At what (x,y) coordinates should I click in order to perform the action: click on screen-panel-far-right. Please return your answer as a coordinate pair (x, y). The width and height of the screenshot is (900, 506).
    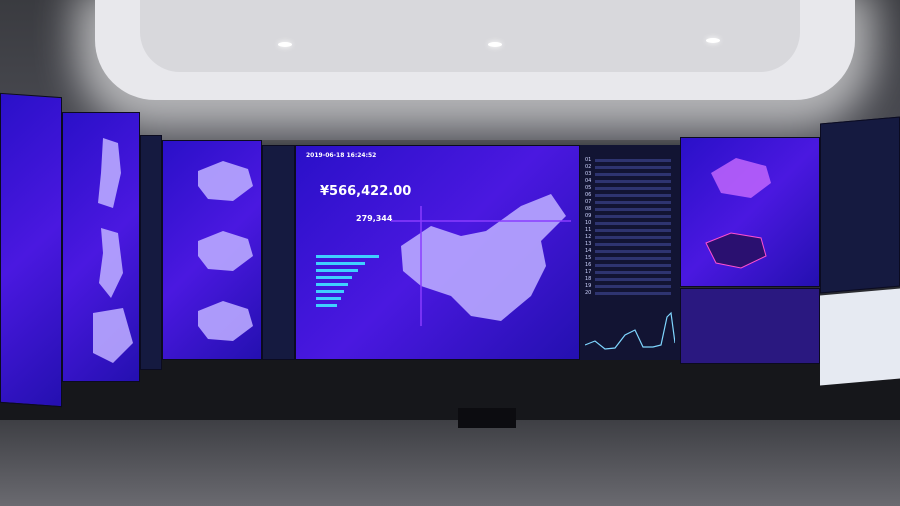
    Looking at the image, I should click on (860, 205).